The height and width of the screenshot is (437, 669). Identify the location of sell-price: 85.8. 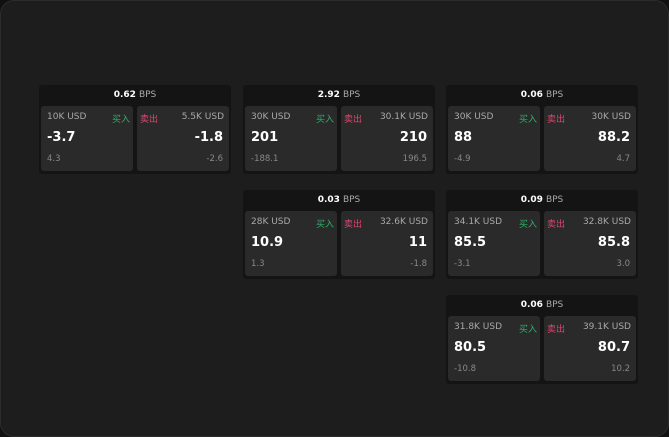
(613, 242).